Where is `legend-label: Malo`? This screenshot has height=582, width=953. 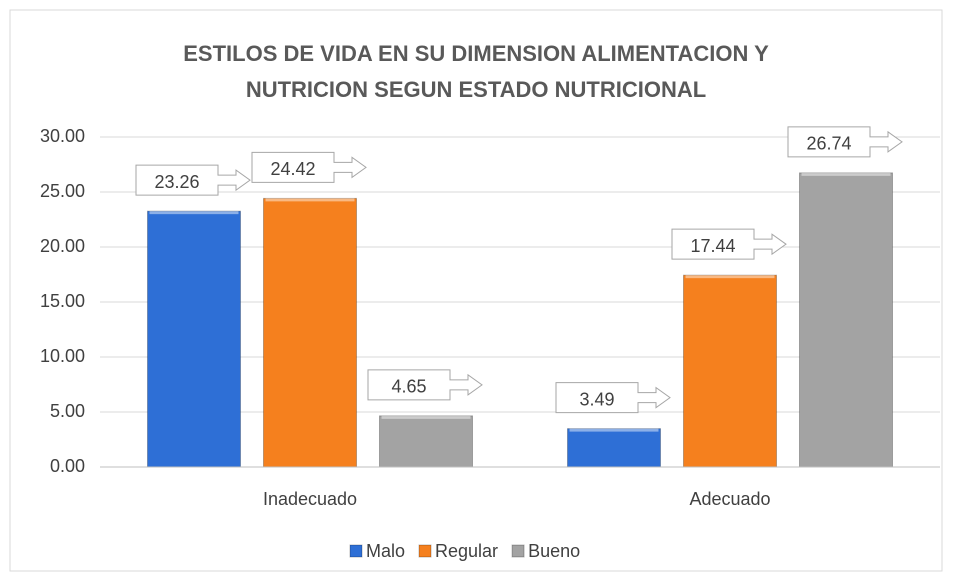 legend-label: Malo is located at coordinates (385, 551).